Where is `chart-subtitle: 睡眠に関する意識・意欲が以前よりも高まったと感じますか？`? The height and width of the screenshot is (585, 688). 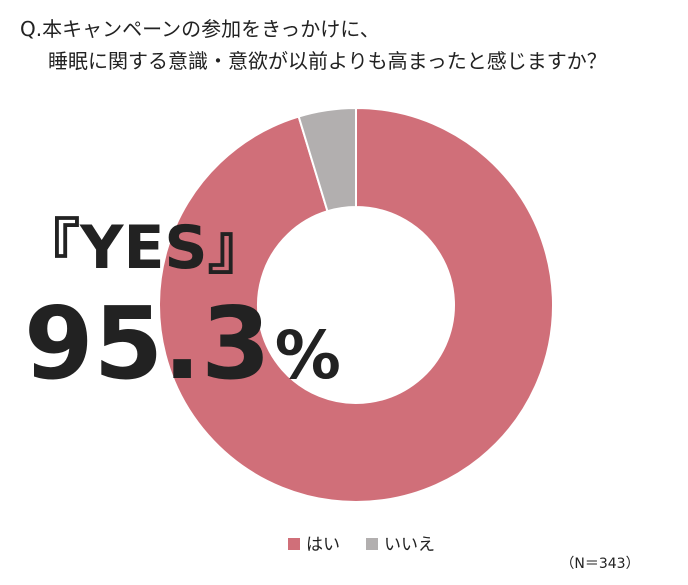
chart-subtitle: 睡眠に関する意識・意欲が以前よりも高まったと感じますか？ is located at coordinates (327, 61).